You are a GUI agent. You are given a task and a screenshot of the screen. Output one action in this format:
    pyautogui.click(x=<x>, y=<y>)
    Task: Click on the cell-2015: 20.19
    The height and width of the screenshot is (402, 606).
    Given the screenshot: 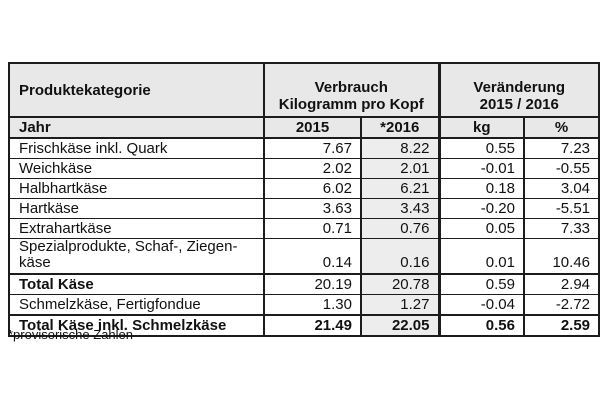 What is the action you would take?
    pyautogui.click(x=312, y=284)
    